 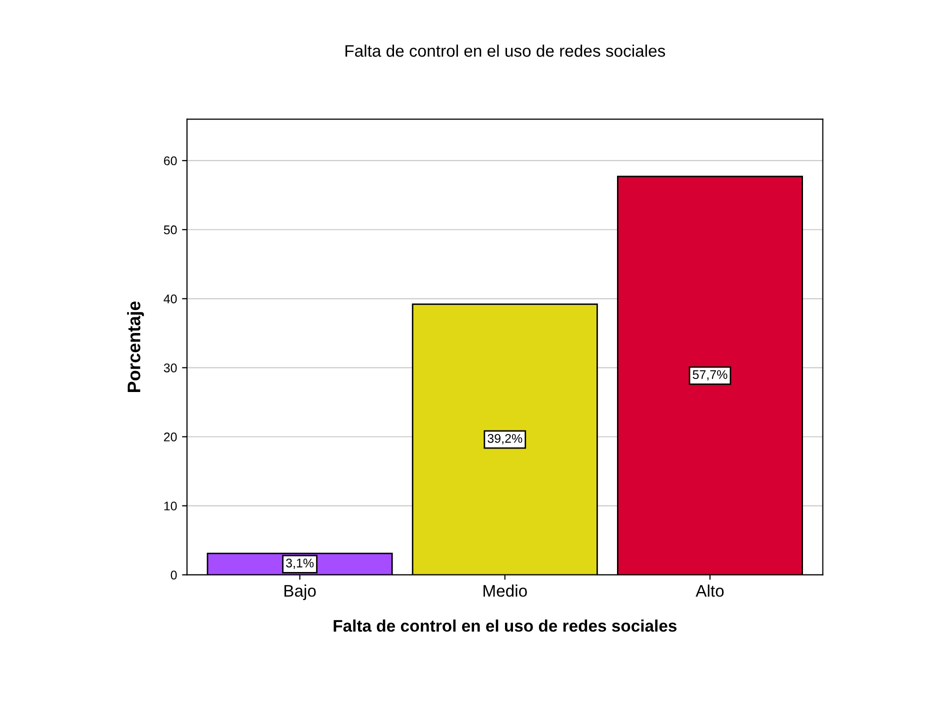 I want to click on data-label: 39,2%, so click(x=505, y=439).